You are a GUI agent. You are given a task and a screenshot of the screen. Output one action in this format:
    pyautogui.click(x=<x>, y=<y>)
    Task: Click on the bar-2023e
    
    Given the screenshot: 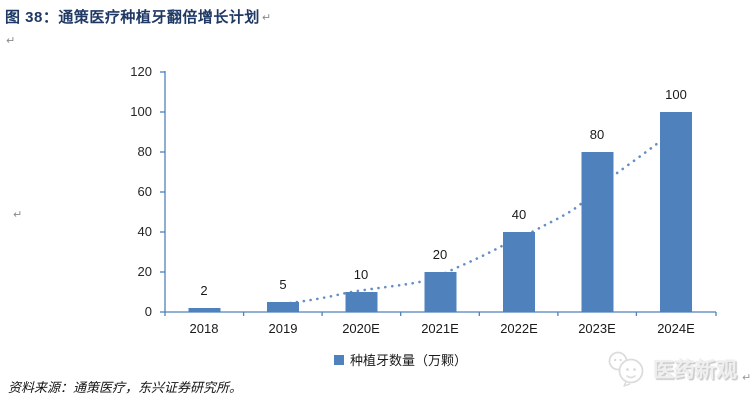 What is the action you would take?
    pyautogui.click(x=597, y=232)
    